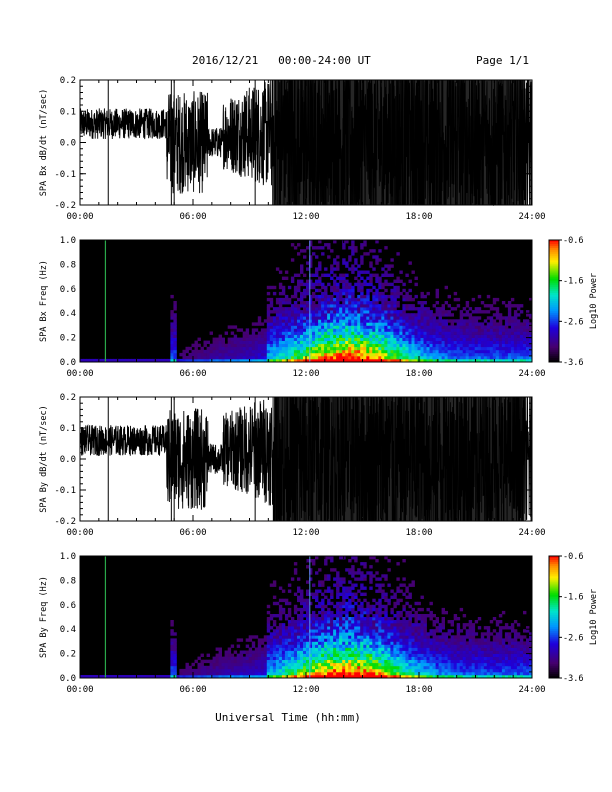 Image resolution: width=612 pixels, height=792 pixels. What do you see at coordinates (44, 458) in the screenshot?
I see `y-axis-label-3: SPA By dB/dt (nT/sec)` at bounding box center [44, 458].